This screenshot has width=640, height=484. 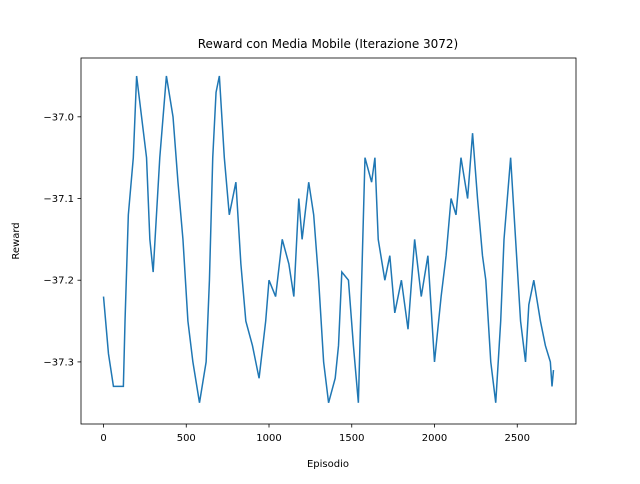 I want to click on x-tick-label: 2500, so click(x=517, y=438).